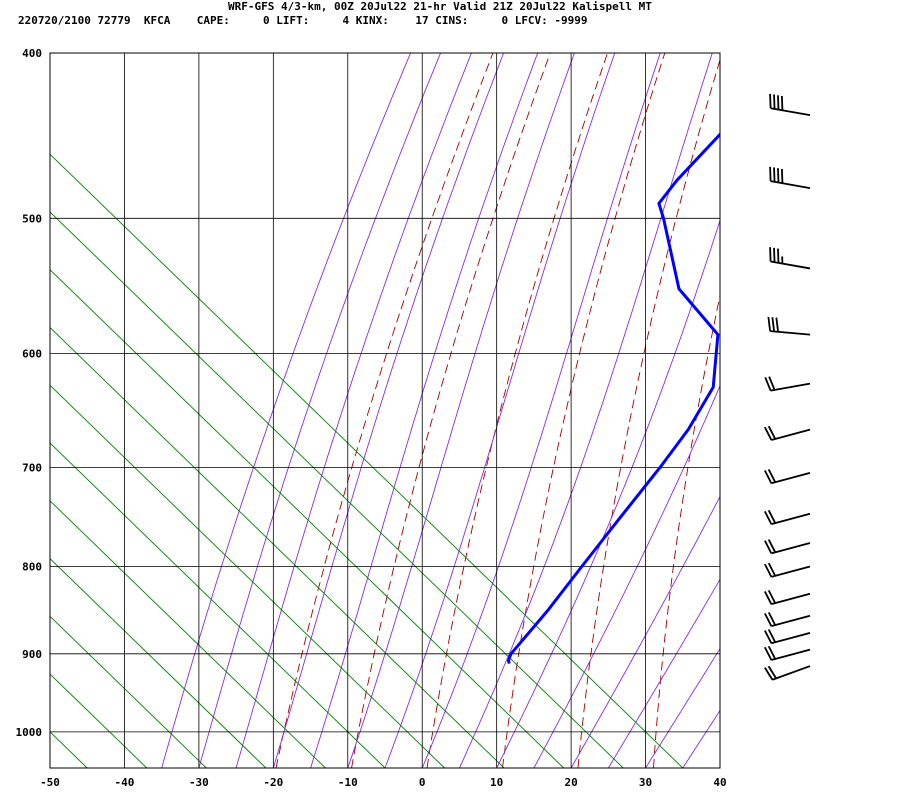 This screenshot has height=800, width=900. I want to click on y-tick-label: 700, so click(32, 468).